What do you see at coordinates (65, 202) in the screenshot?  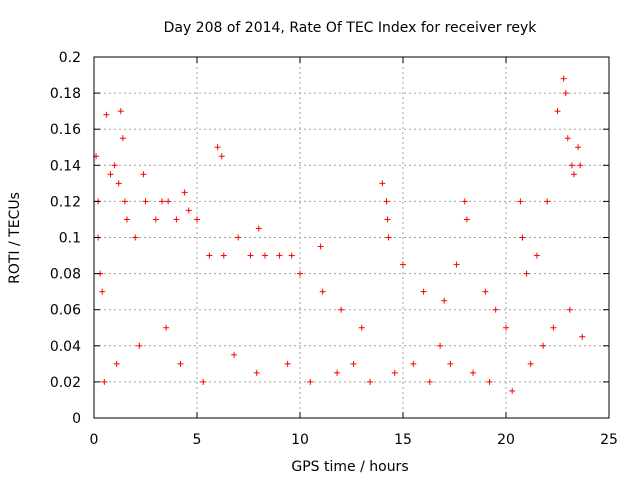 I see `y-tick-label: 0.12` at bounding box center [65, 202].